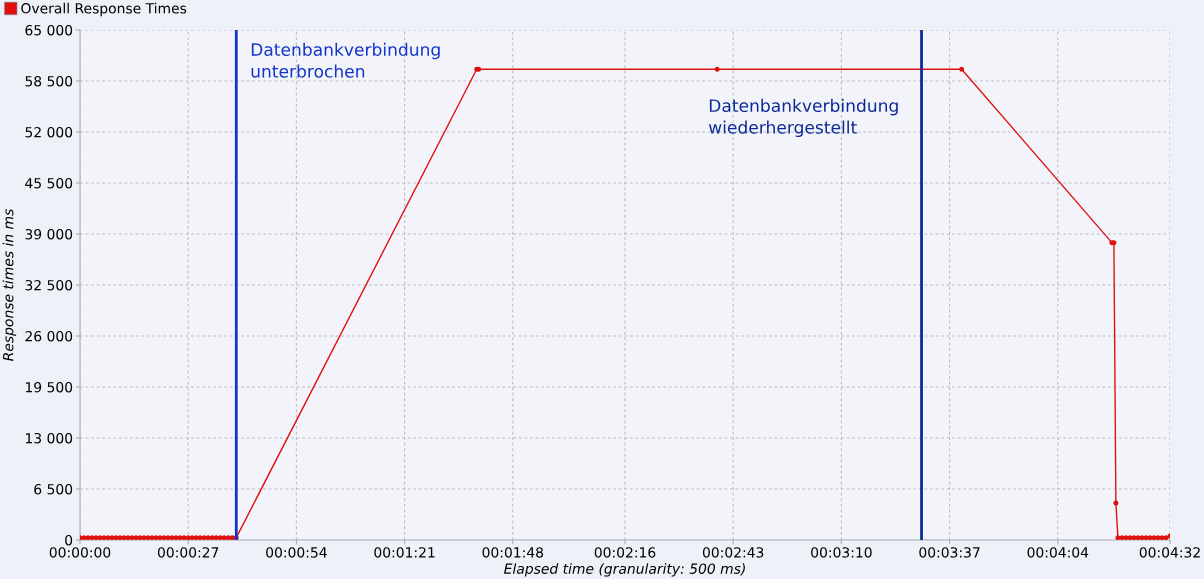 Image resolution: width=1204 pixels, height=579 pixels. What do you see at coordinates (49, 30) in the screenshot?
I see `y-tick-label: 65 000` at bounding box center [49, 30].